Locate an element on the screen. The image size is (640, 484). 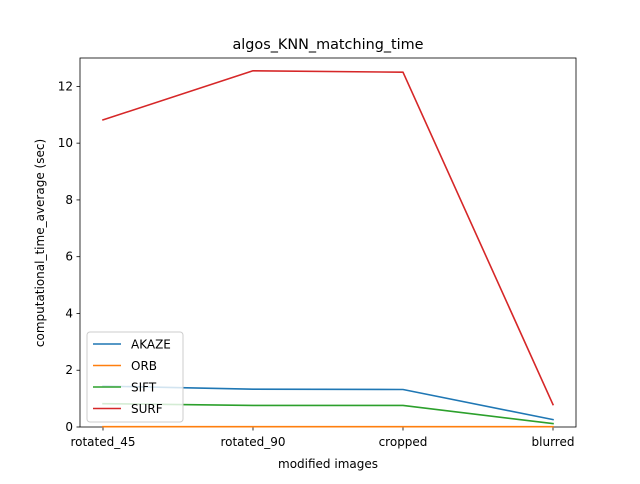
x-tick-label: rotated_45 is located at coordinates (102, 442).